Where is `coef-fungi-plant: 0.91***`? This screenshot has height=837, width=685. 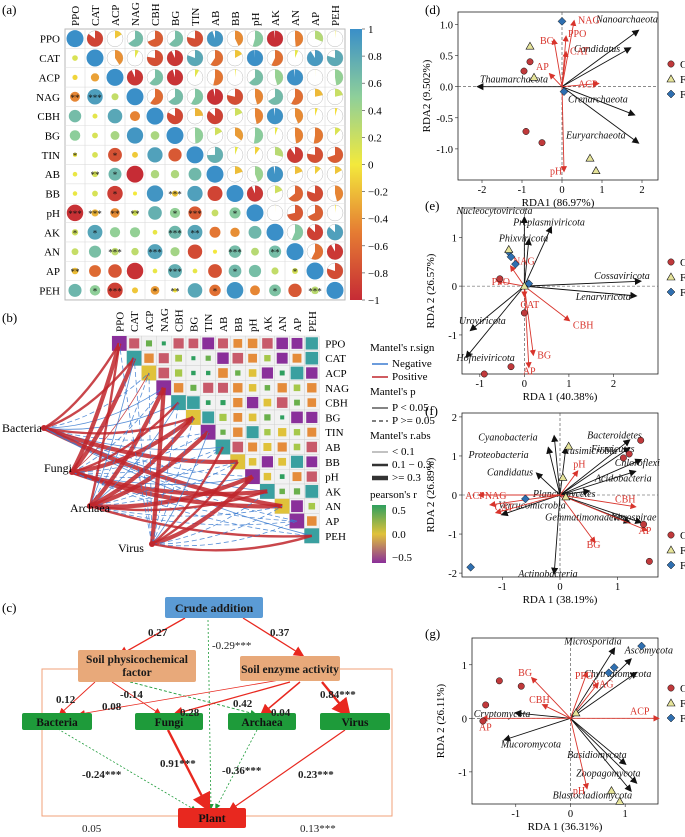 coef-fungi-plant: 0.91*** is located at coordinates (178, 764).